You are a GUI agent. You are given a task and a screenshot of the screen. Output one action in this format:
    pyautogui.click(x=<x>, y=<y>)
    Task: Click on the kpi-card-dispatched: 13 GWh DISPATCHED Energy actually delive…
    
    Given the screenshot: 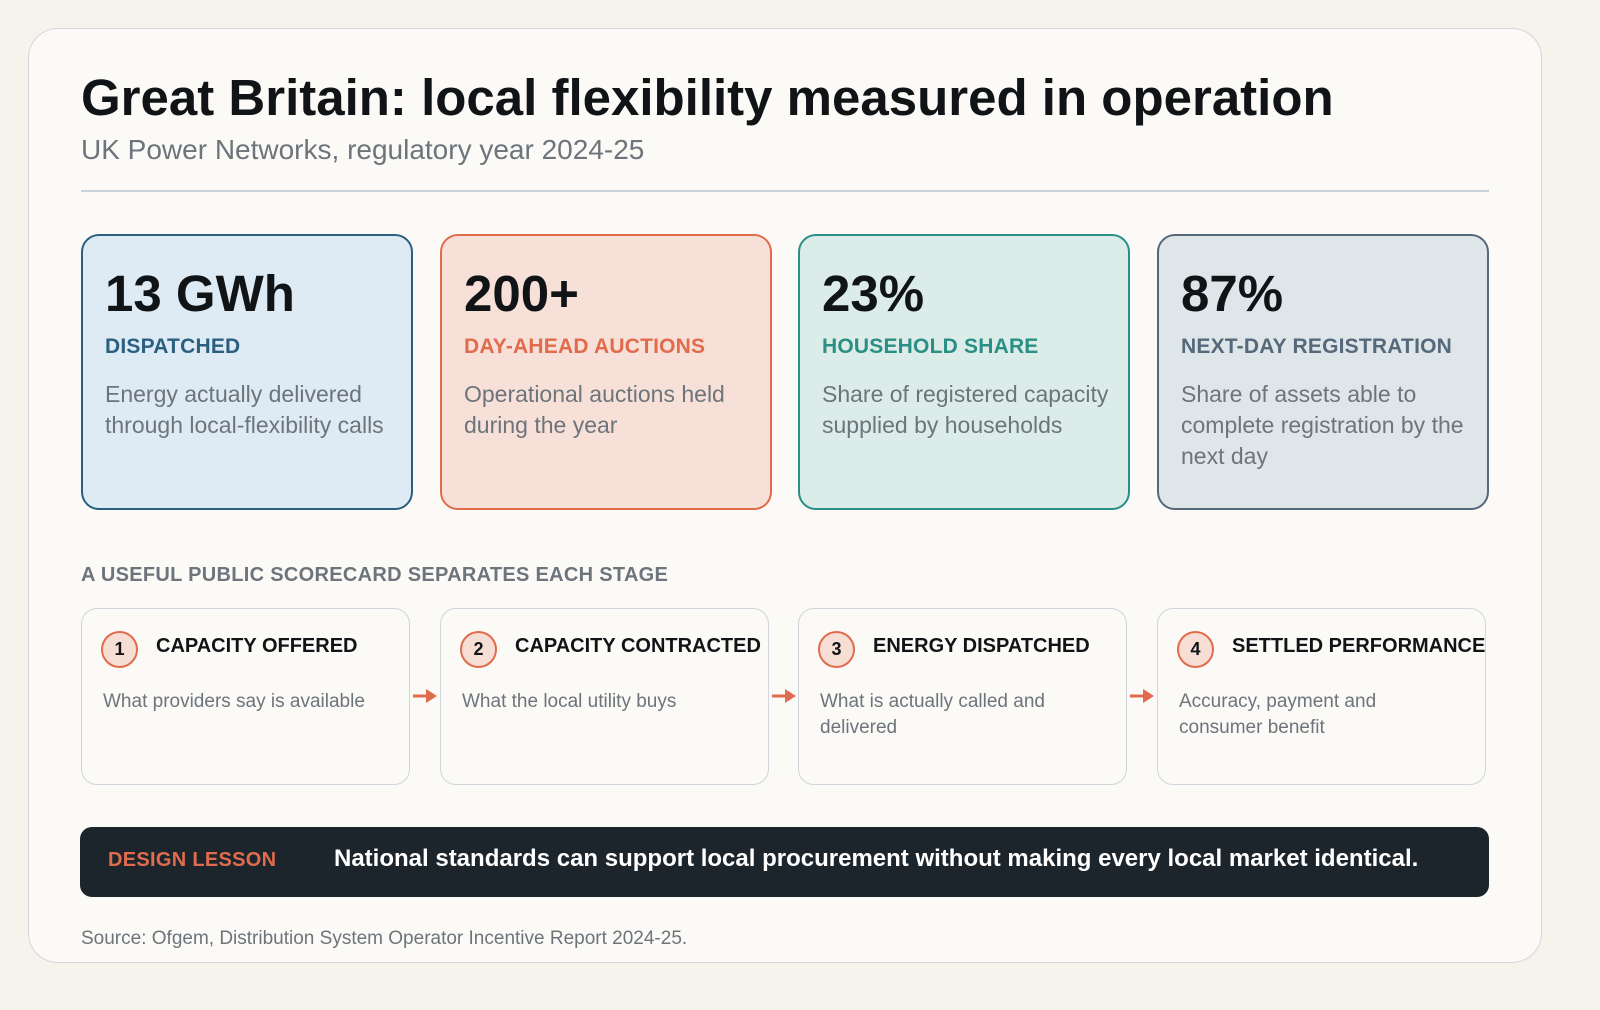 What is the action you would take?
    pyautogui.click(x=247, y=372)
    